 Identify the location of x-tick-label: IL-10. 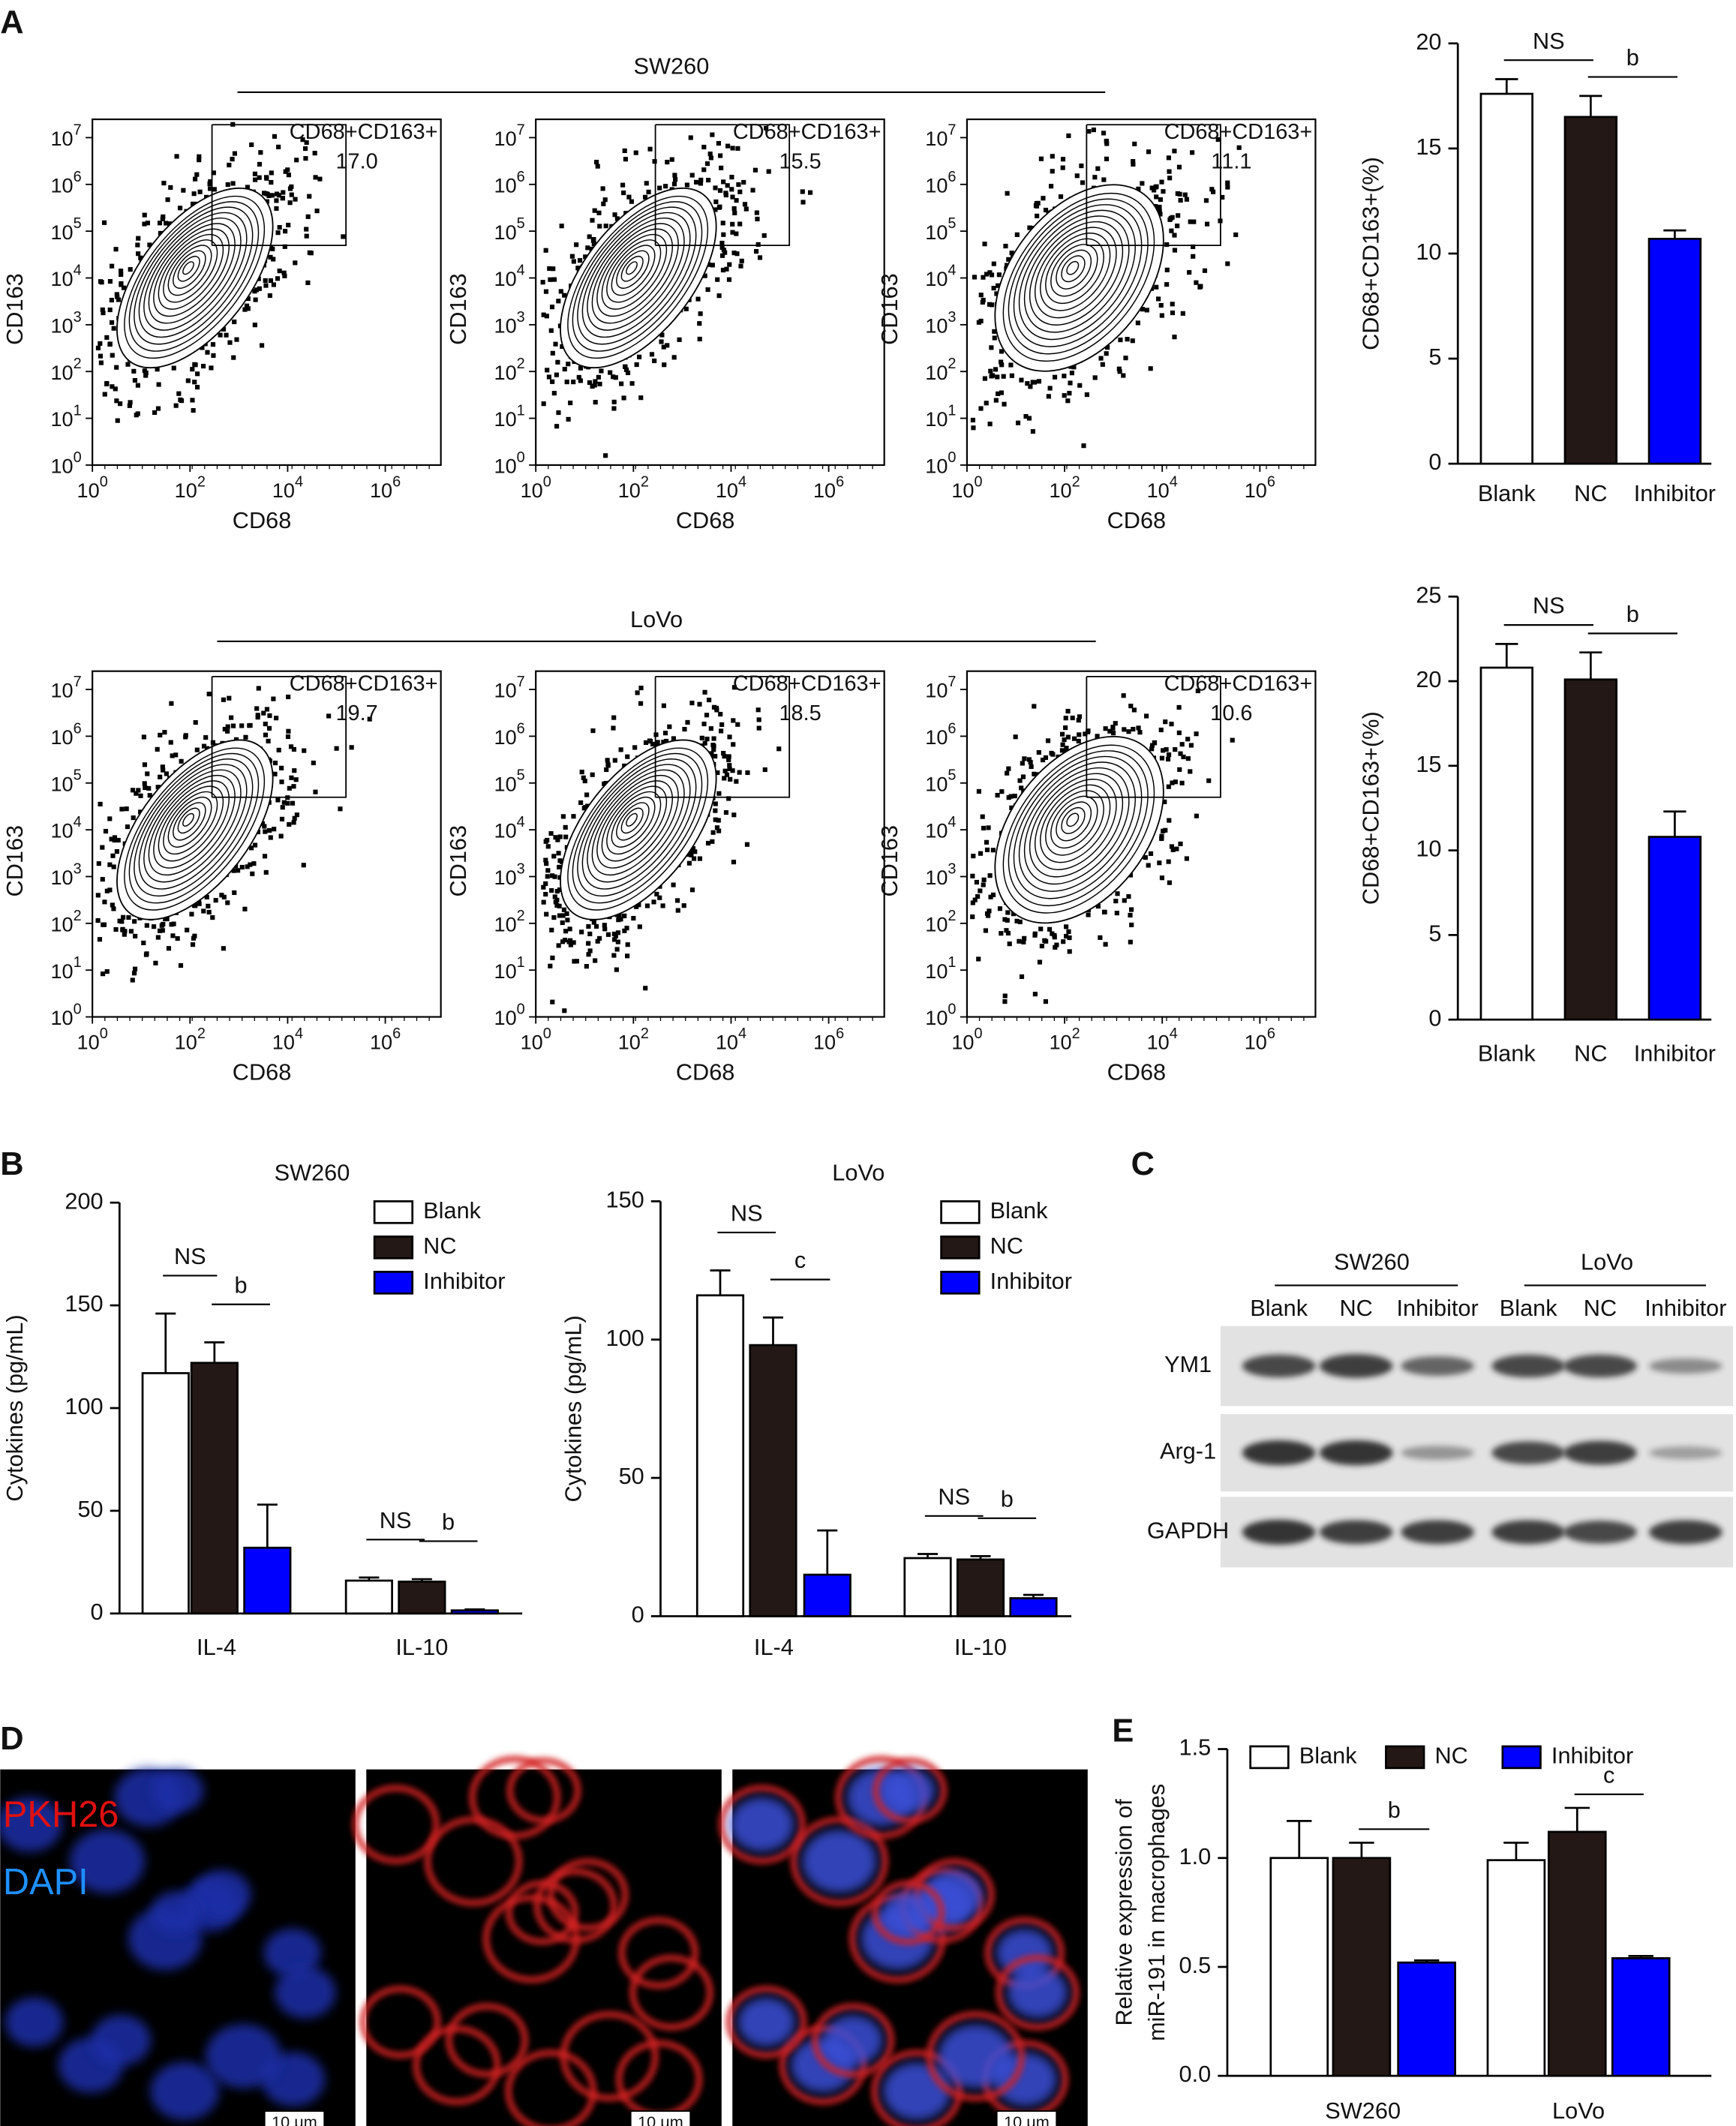
(421, 1647).